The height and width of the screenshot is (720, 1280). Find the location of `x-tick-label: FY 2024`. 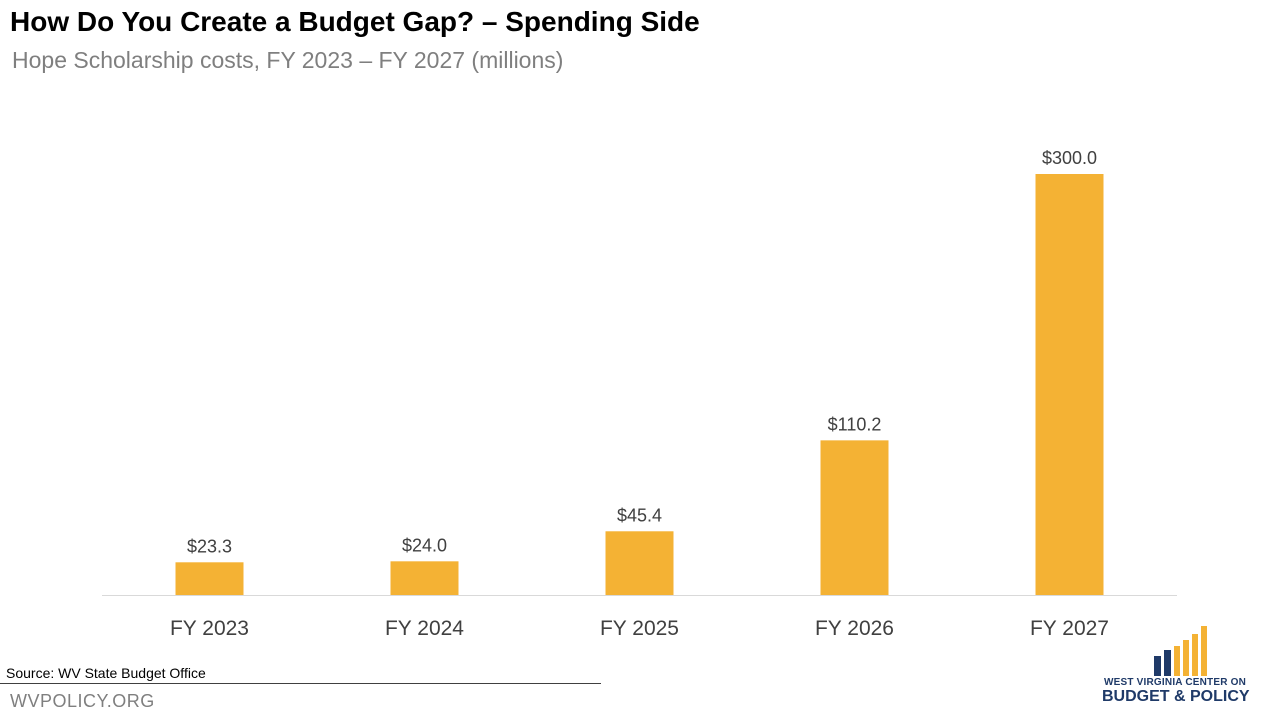

x-tick-label: FY 2024 is located at coordinates (424, 628).